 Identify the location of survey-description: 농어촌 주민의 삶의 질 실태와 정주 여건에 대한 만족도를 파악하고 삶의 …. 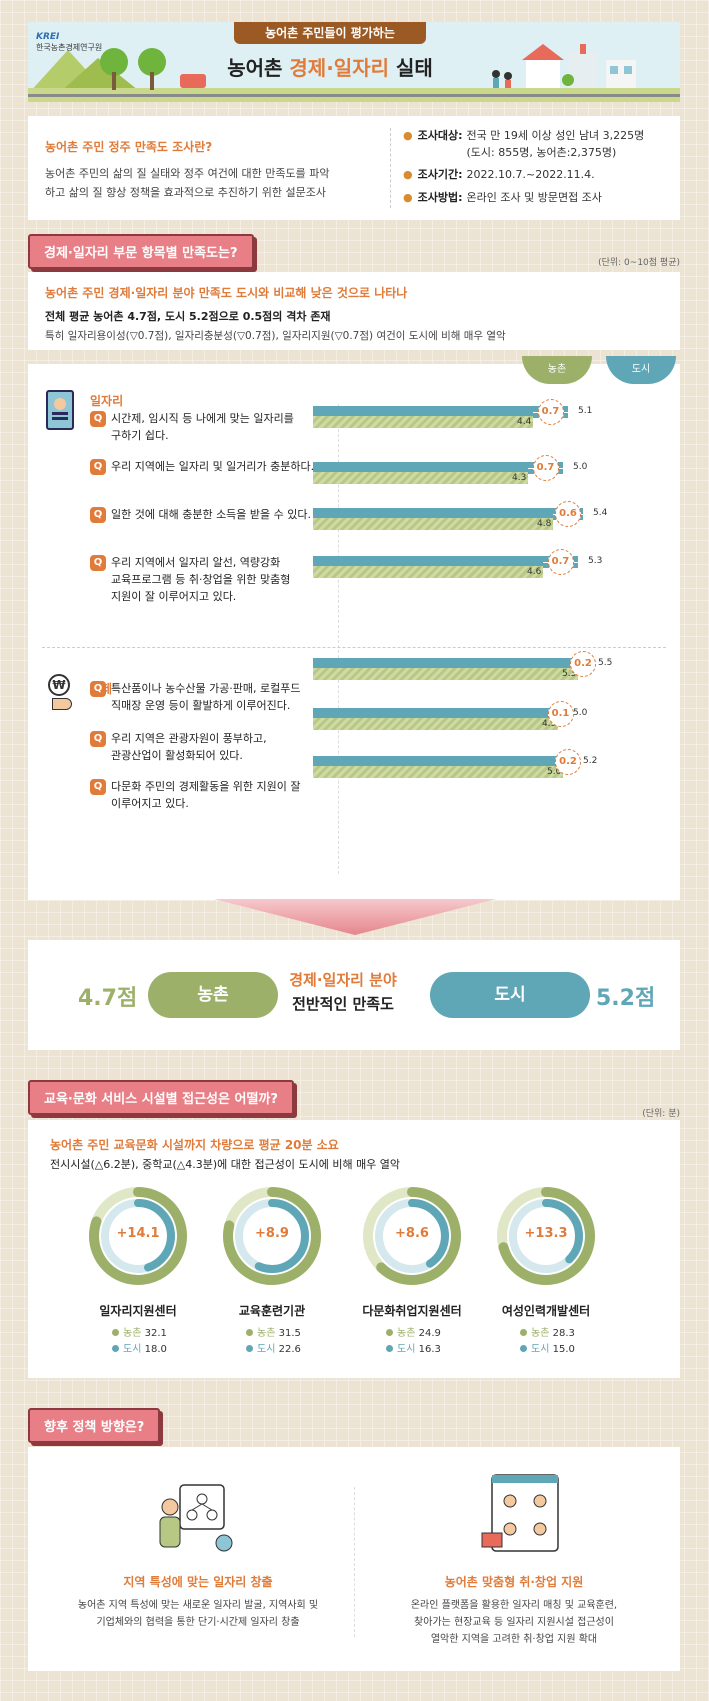
(187, 183).